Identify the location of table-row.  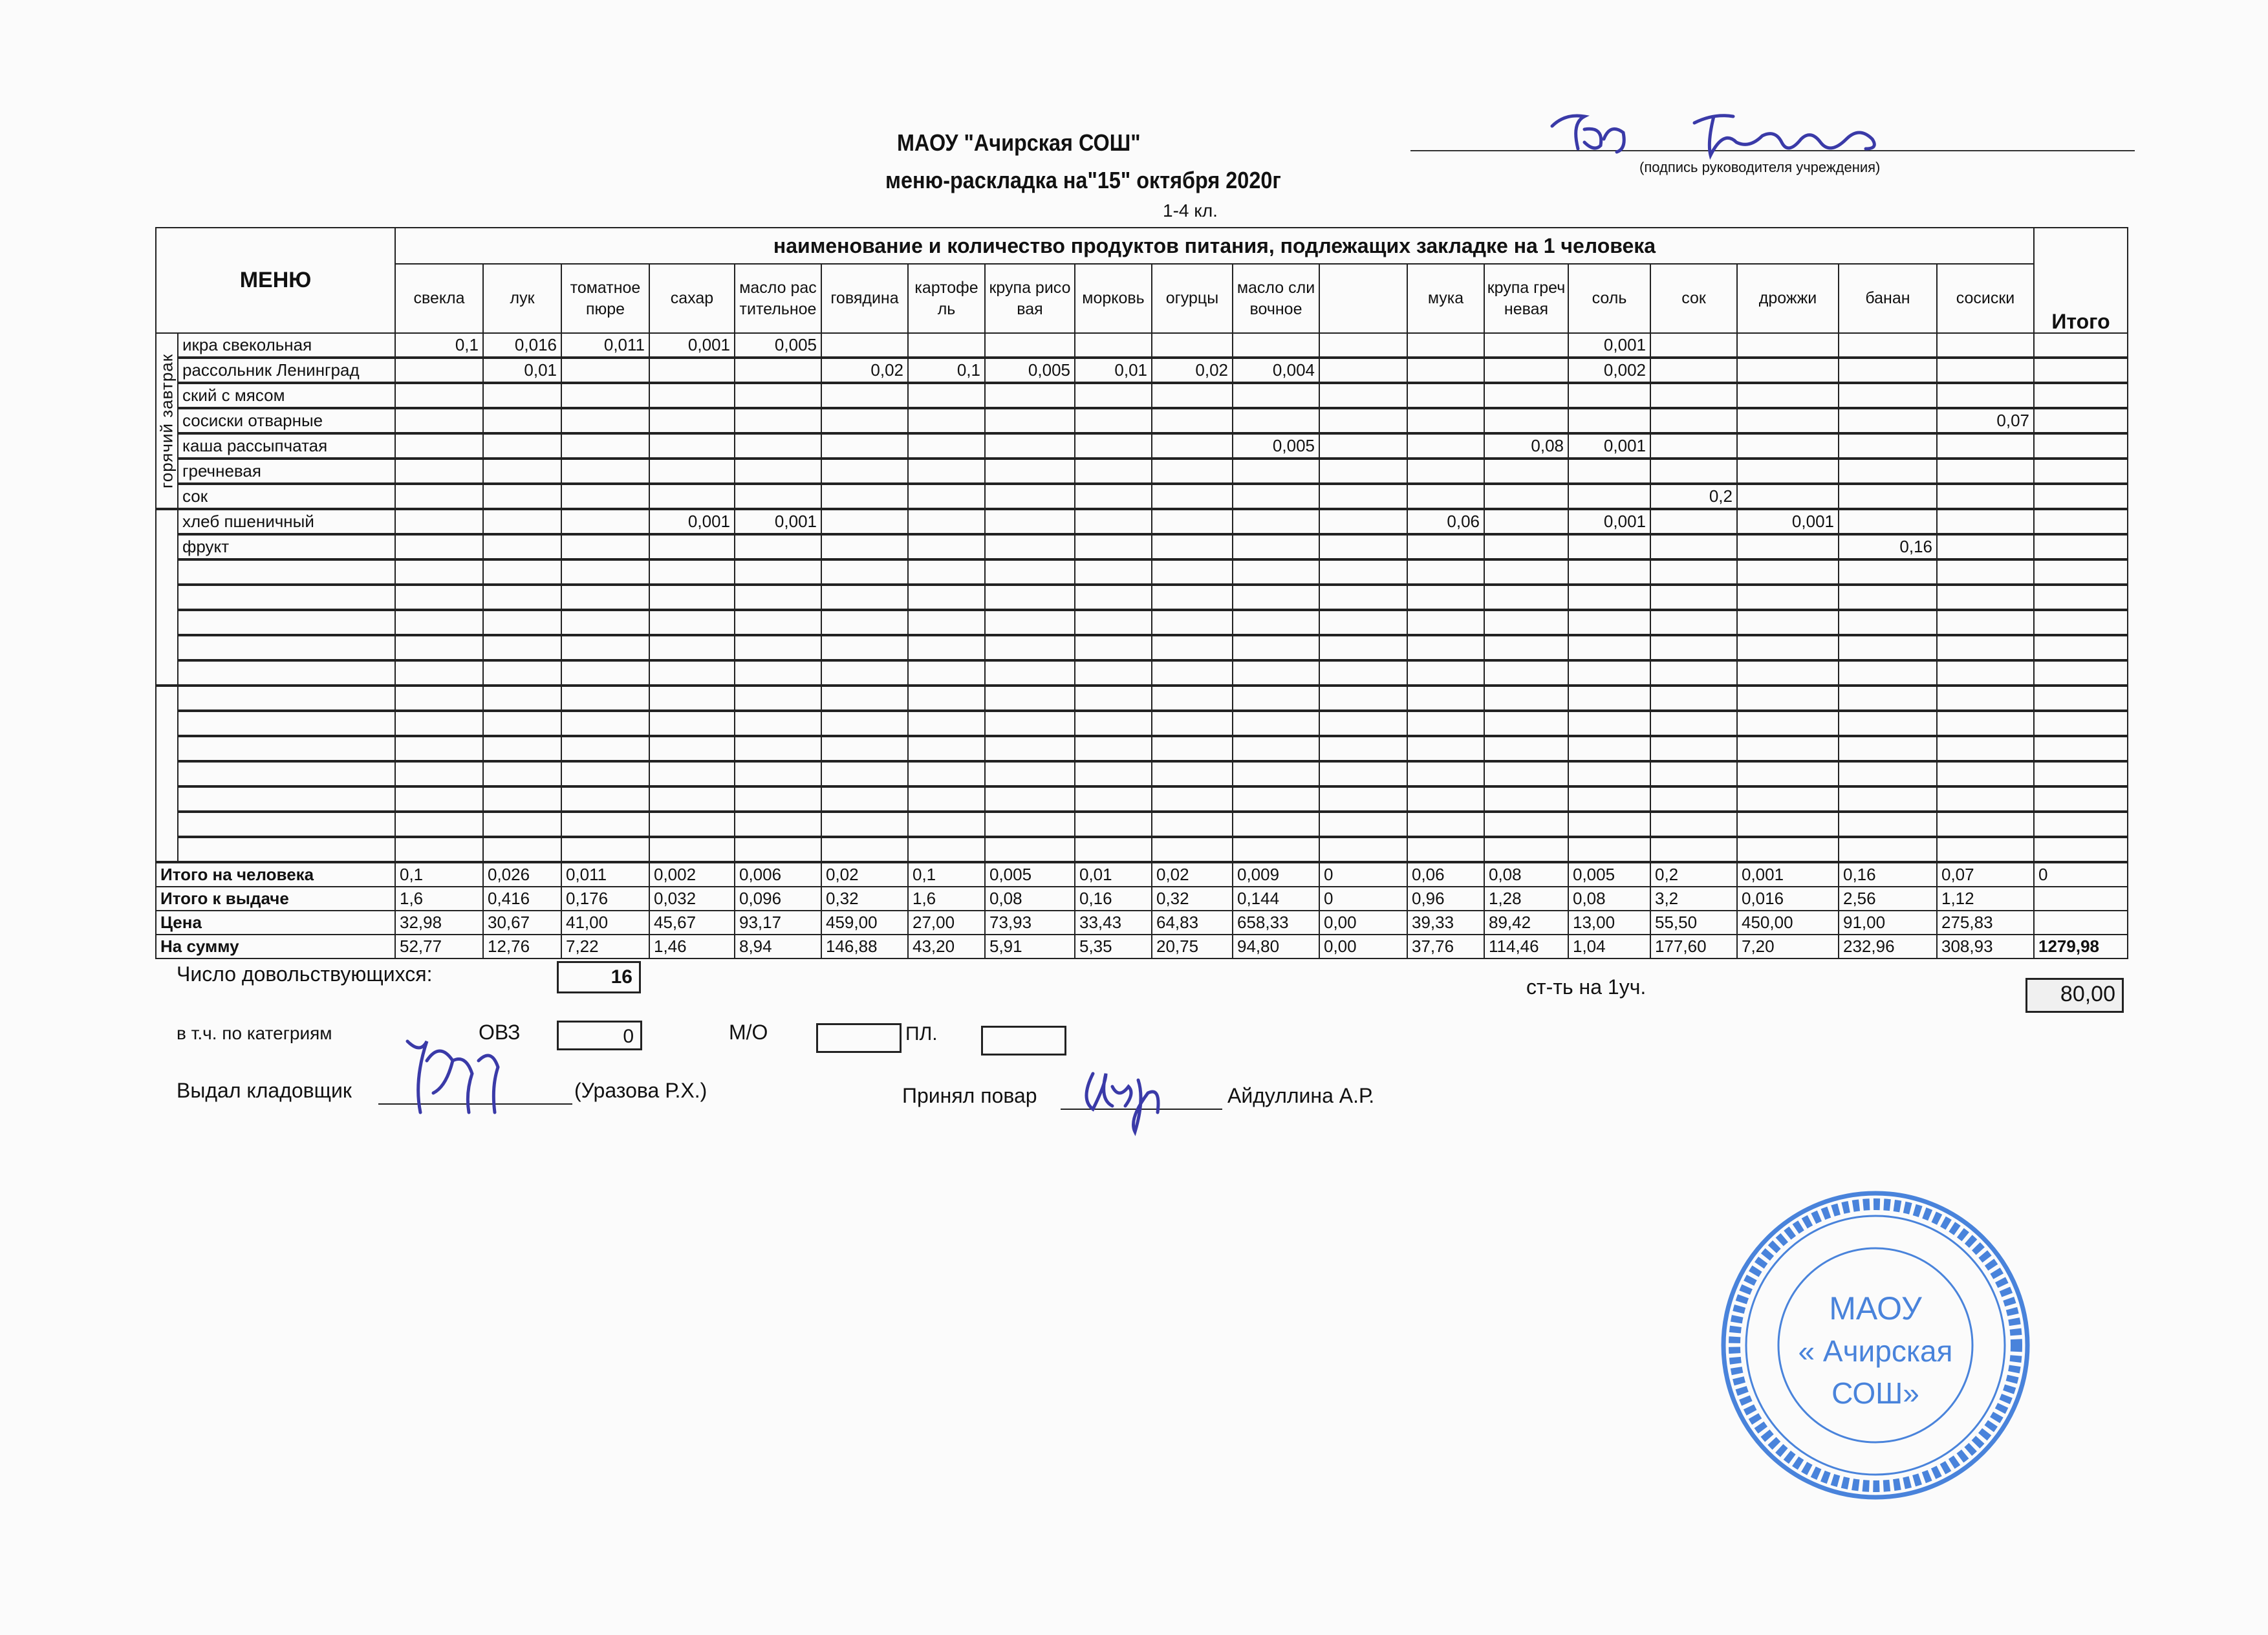
(1142, 673).